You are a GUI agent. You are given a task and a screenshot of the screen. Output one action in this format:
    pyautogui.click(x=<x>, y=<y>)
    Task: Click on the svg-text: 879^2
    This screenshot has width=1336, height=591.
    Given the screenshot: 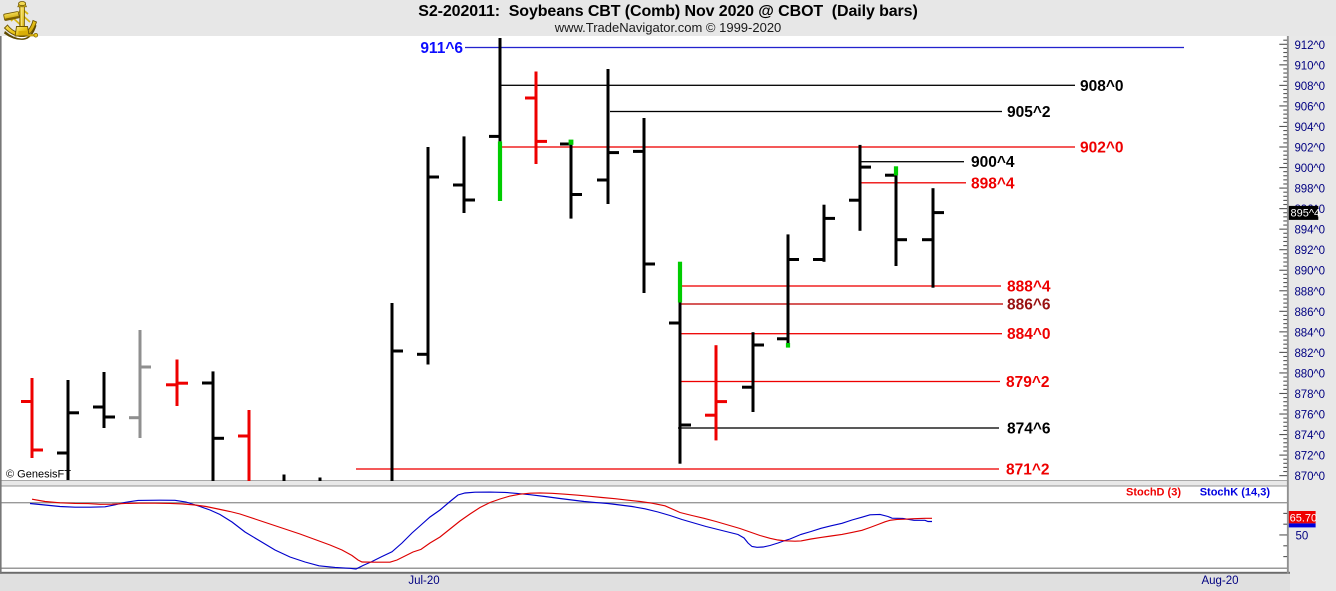 What is the action you would take?
    pyautogui.click(x=1028, y=382)
    